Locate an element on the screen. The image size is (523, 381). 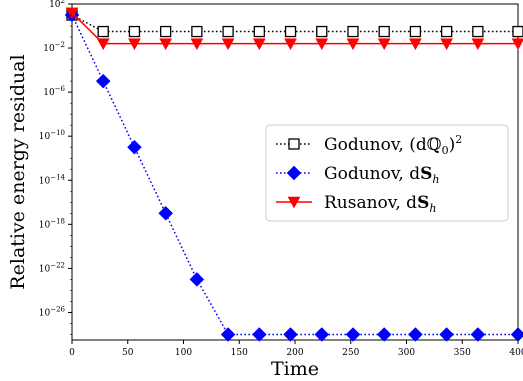
legend-label: Godunov, dSh is located at coordinates (381, 175).